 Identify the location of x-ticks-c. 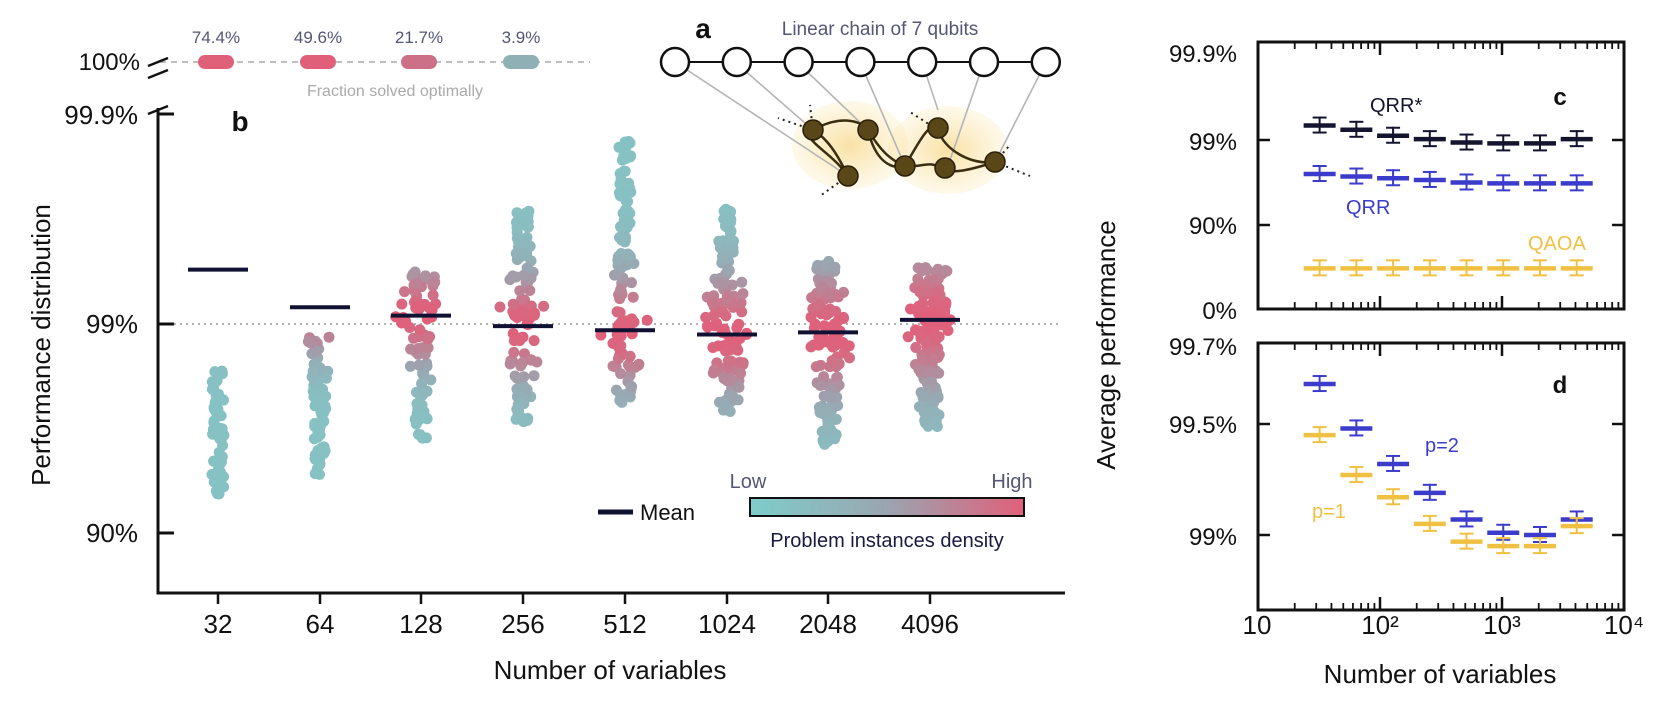
(1456, 175).